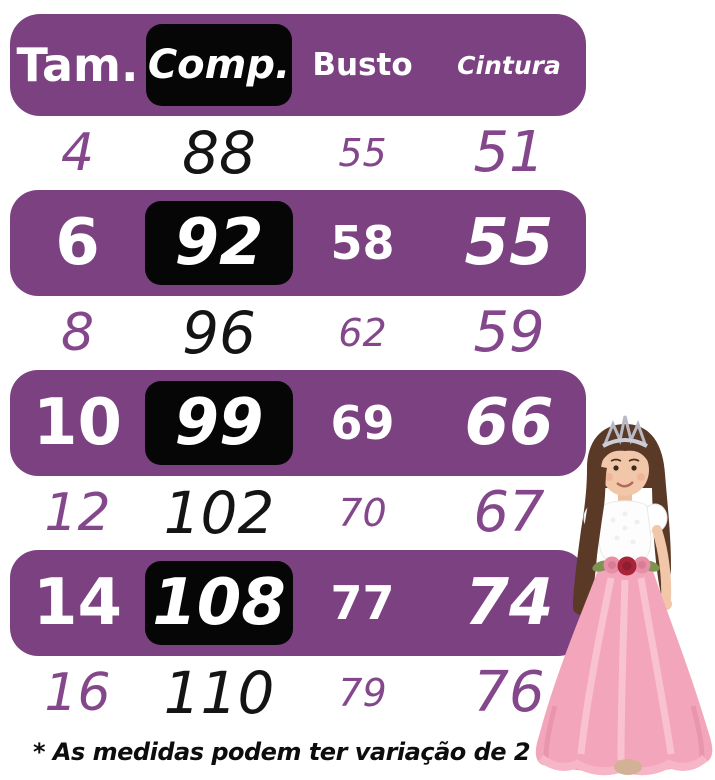  I want to click on measurement-disclaimer: * As medidas podem ter variação de 2 cm, so click(305, 752).